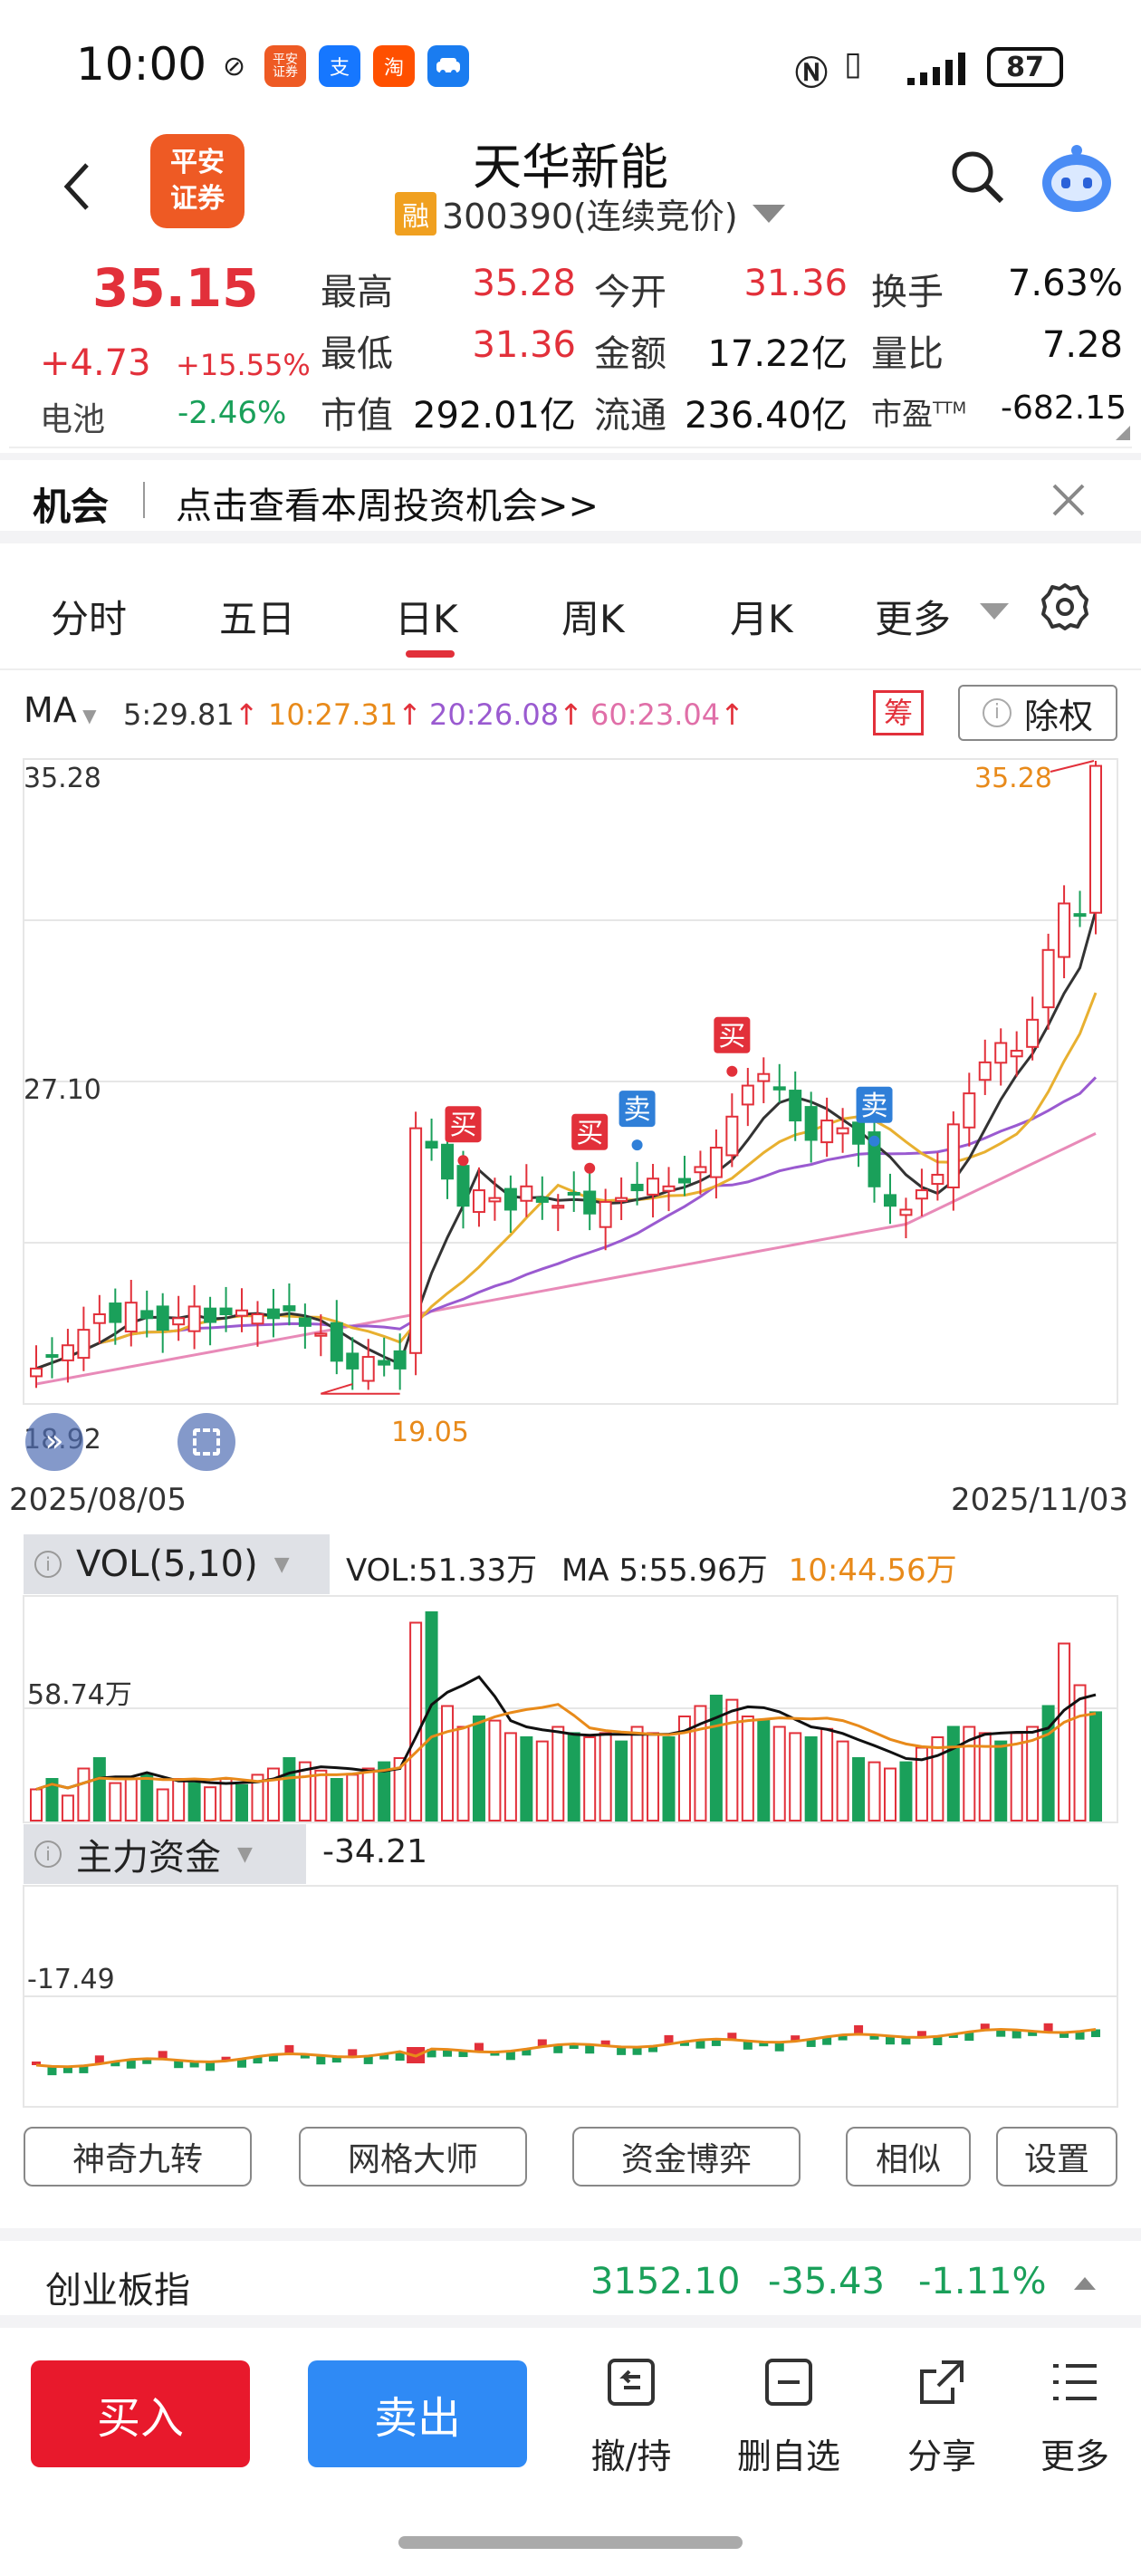  I want to click on bottom-action-bar: 买入 卖出 撤/持 删自选 分享 更多, so click(570, 2418).